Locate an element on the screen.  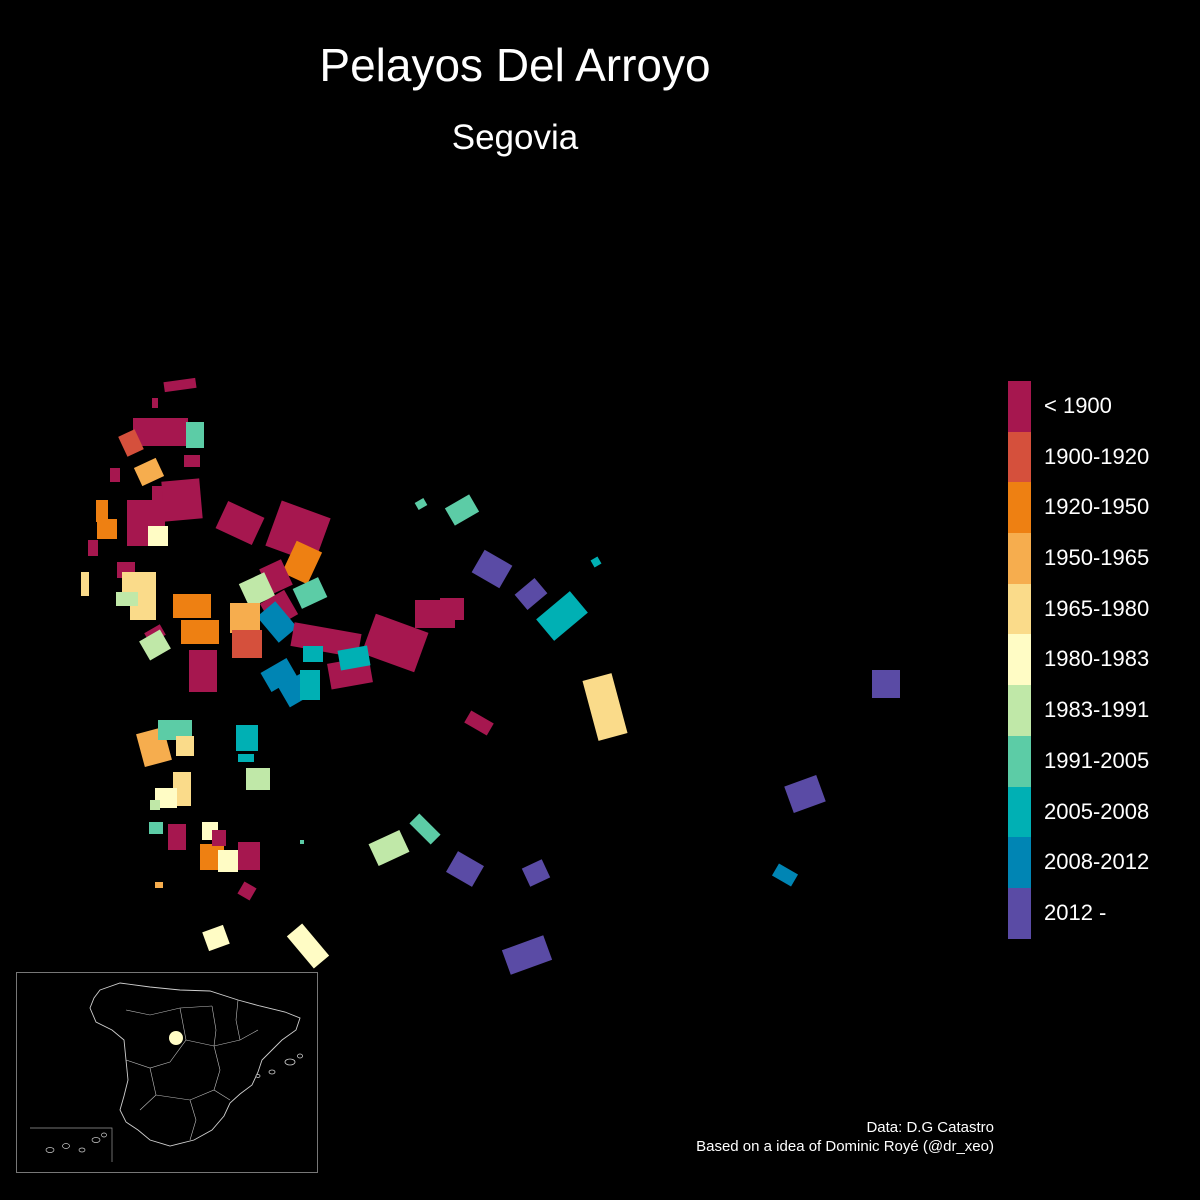
legend-label: < 1900 is located at coordinates (1078, 405).